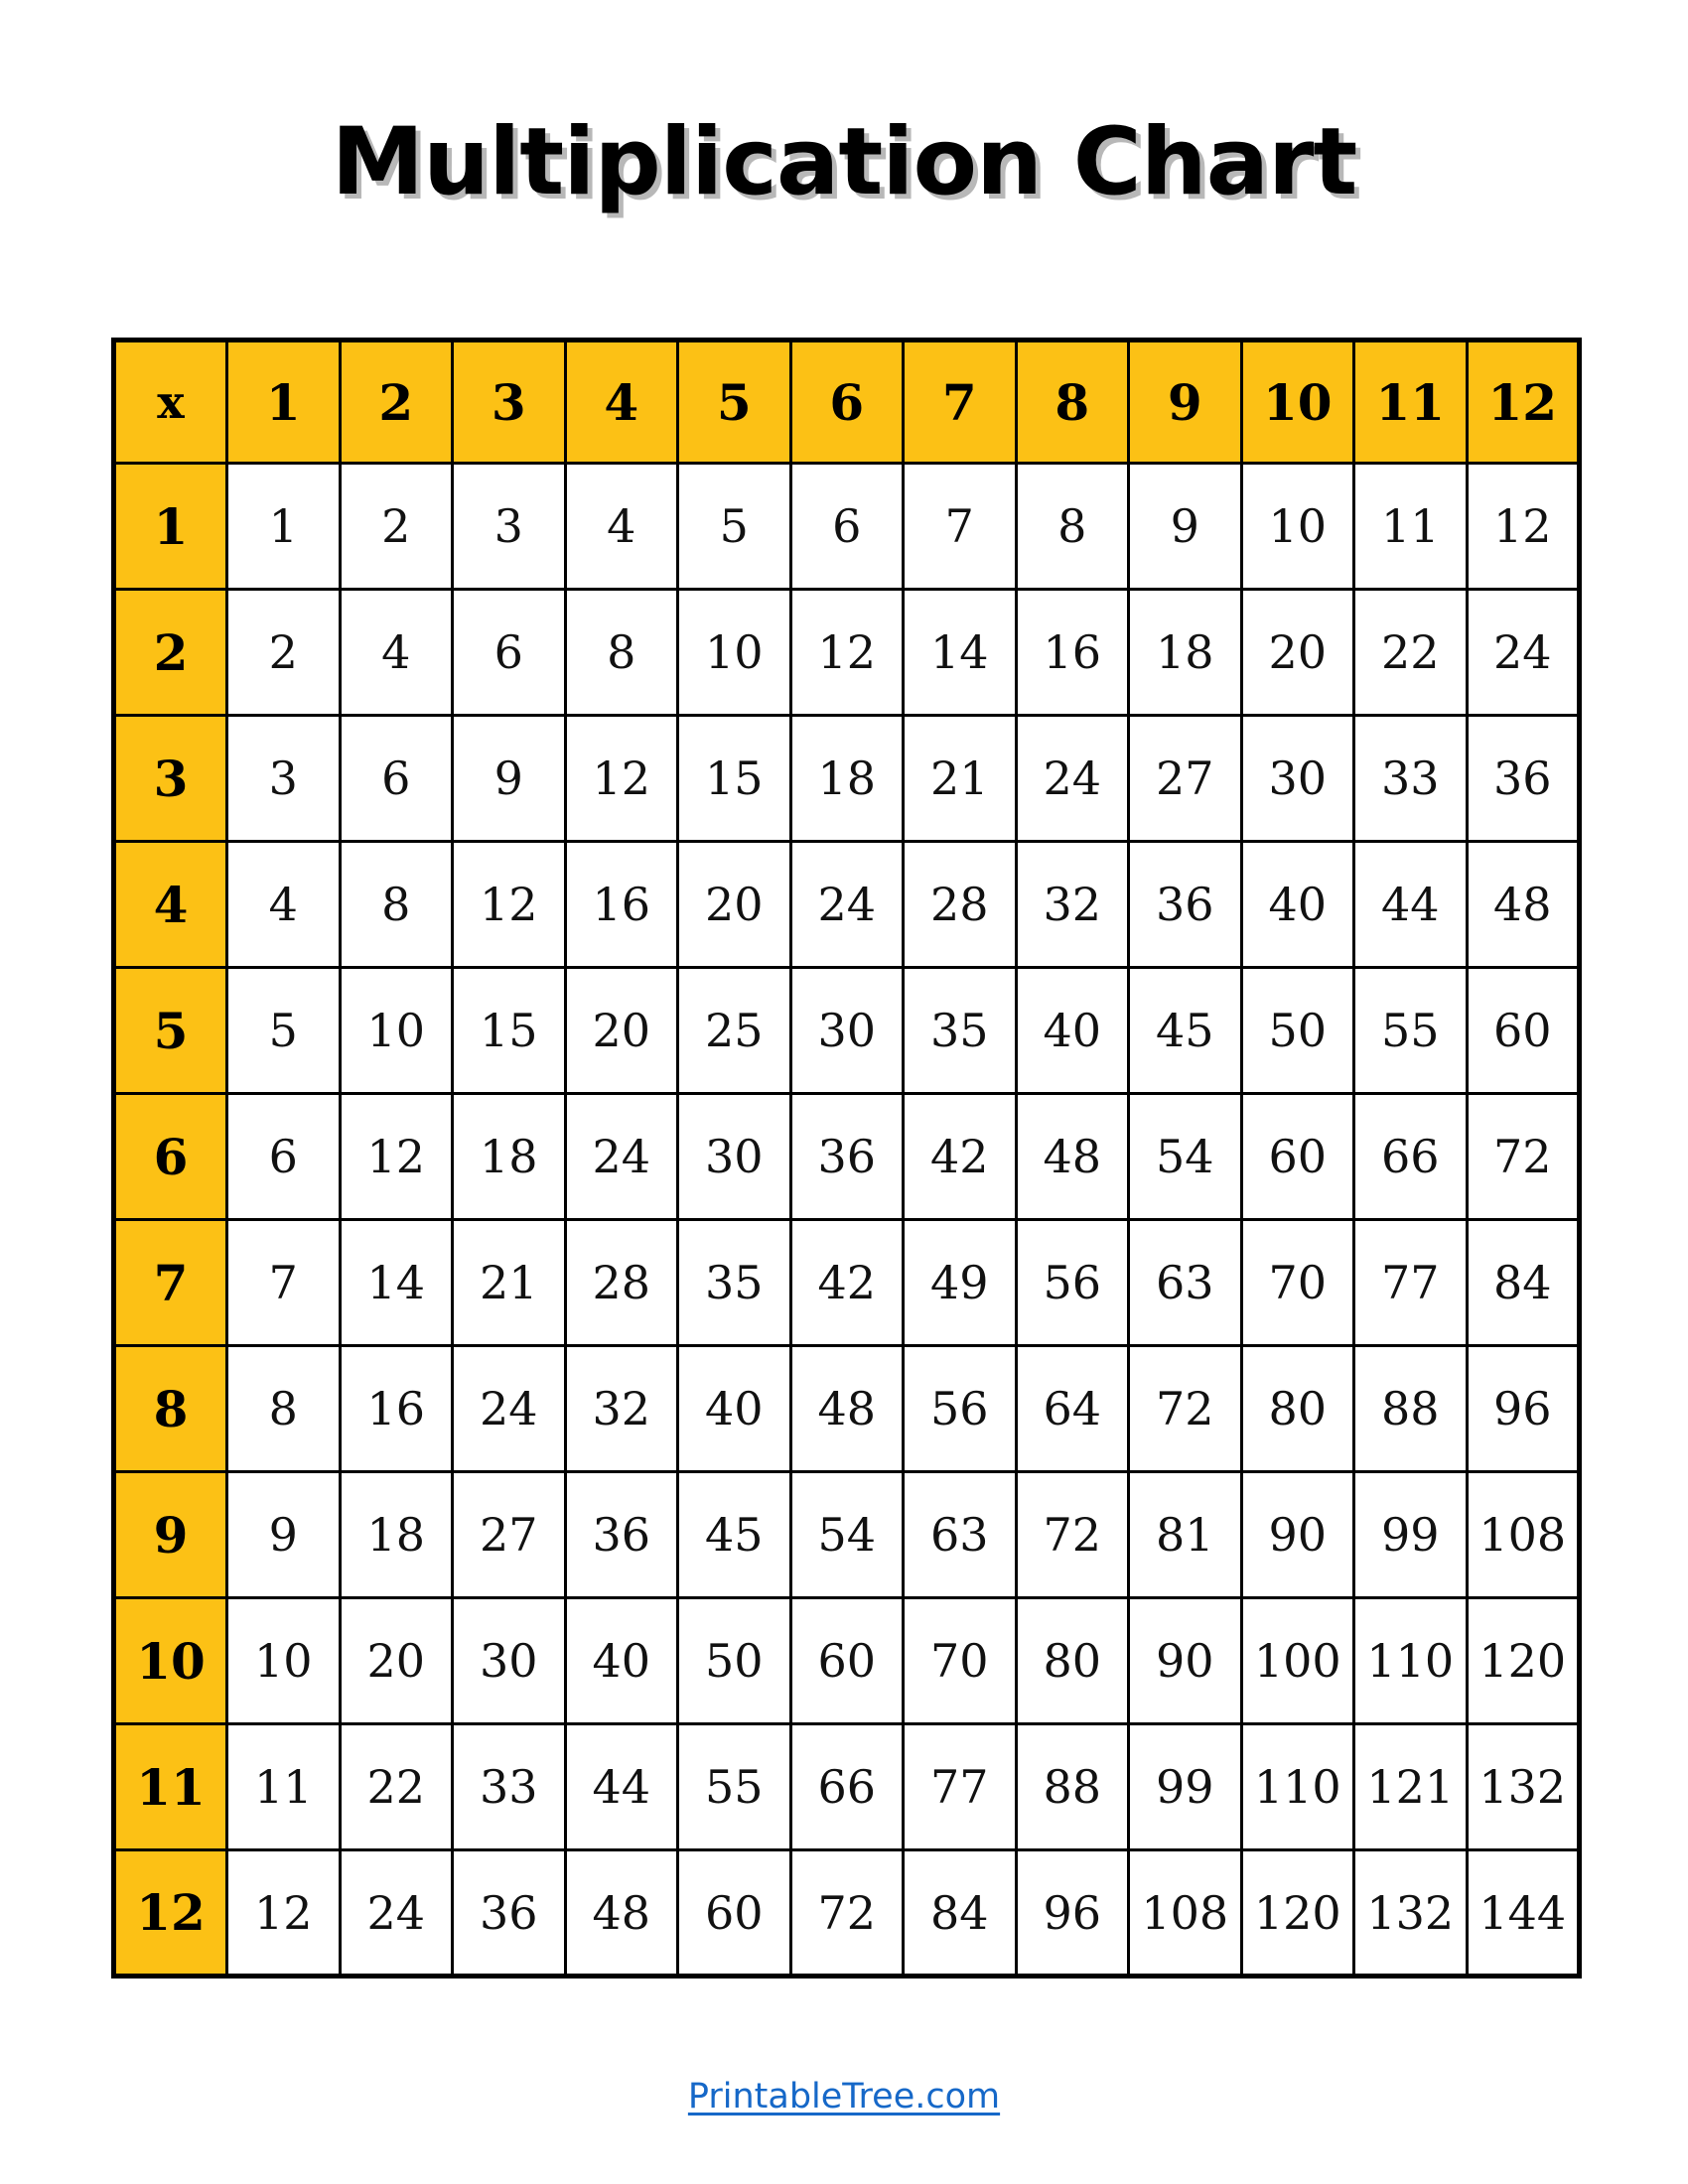 Image resolution: width=1688 pixels, height=2184 pixels. Describe the element at coordinates (1410, 778) in the screenshot. I see `cell-r3-c11: 33` at that location.